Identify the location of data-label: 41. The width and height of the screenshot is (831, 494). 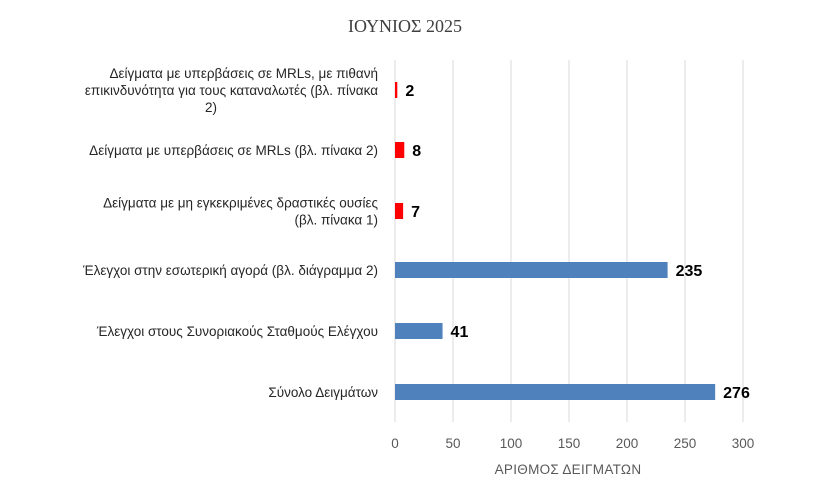
(460, 332).